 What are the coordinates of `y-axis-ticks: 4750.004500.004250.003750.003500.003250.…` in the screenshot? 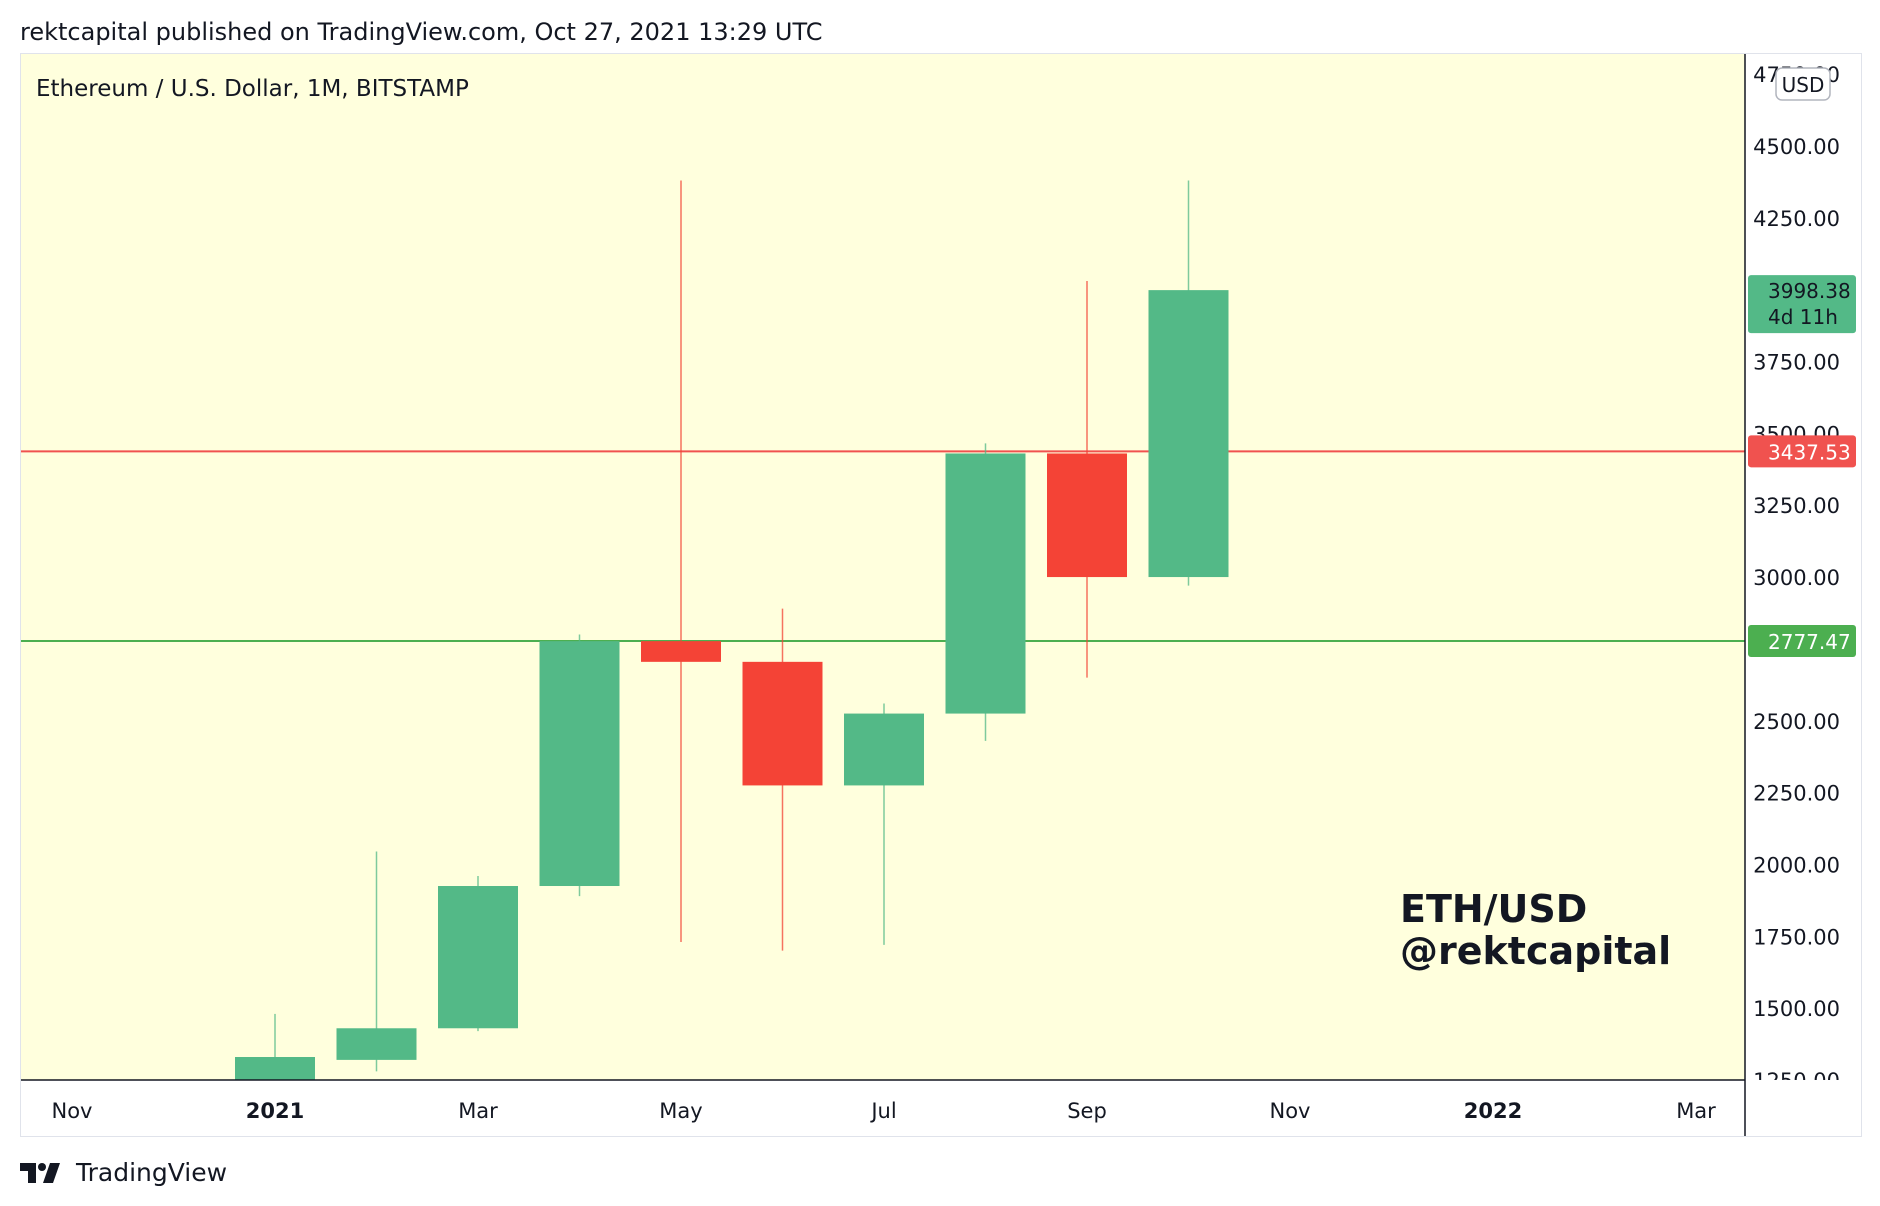 It's located at (1796, 578).